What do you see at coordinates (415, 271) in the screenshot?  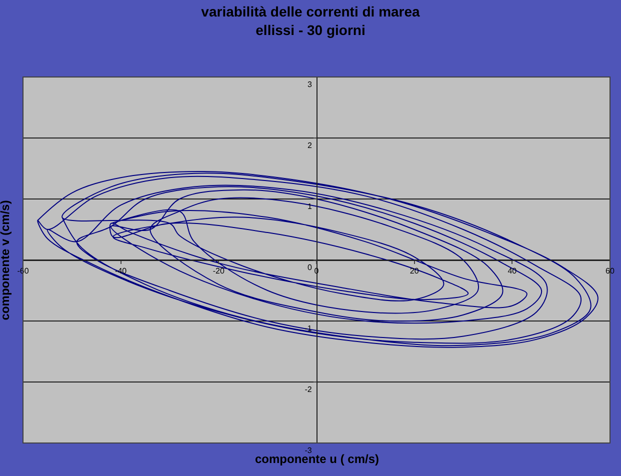 I see `x-tick-label: 20` at bounding box center [415, 271].